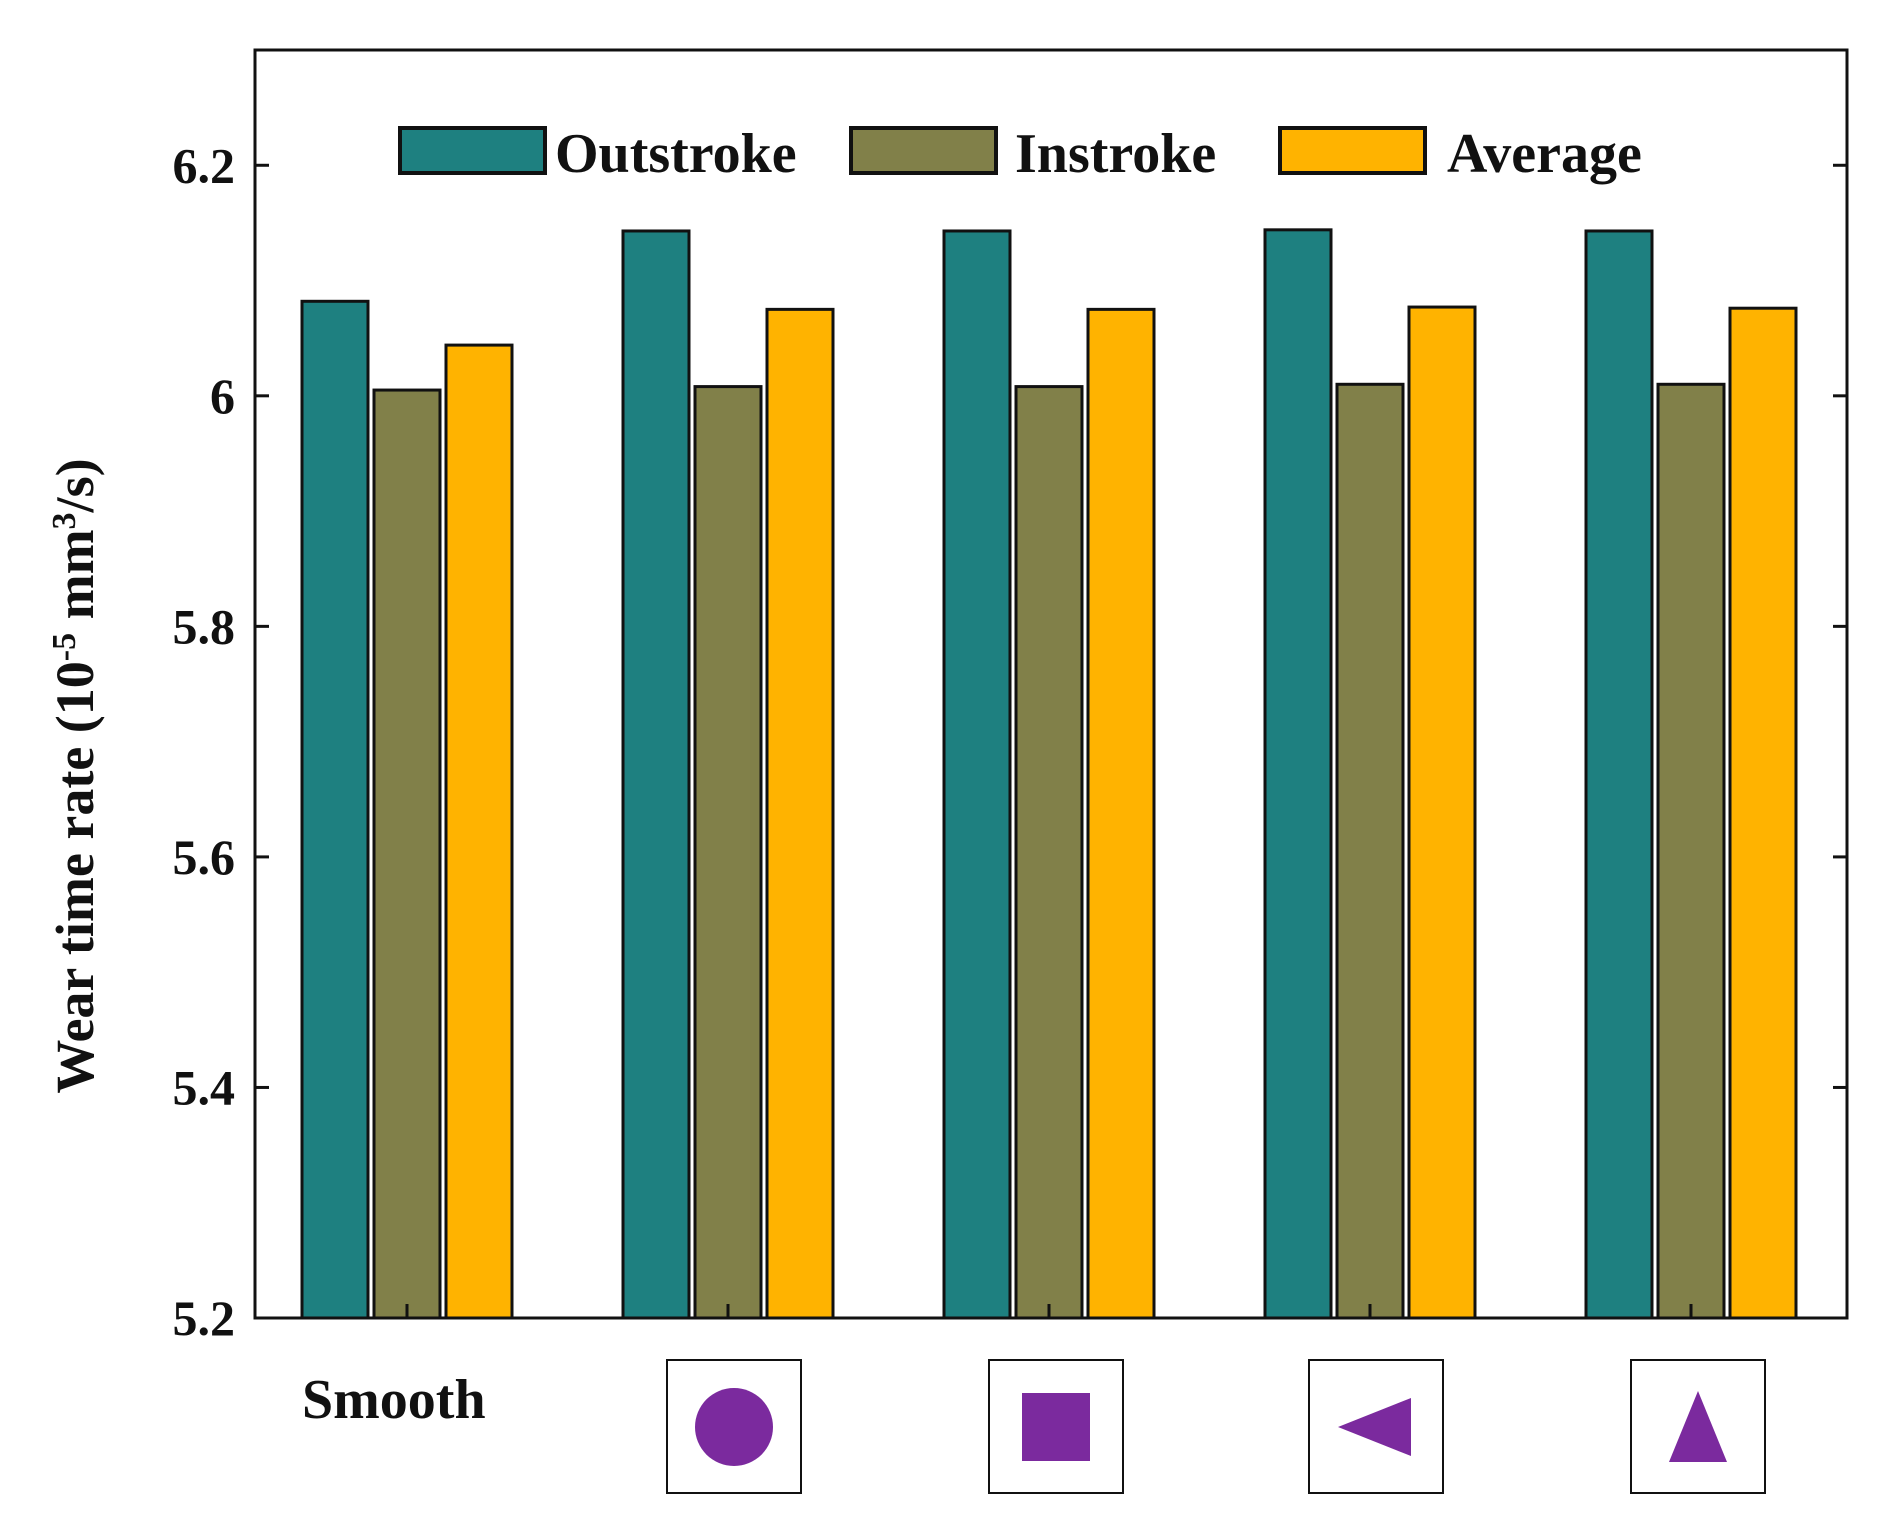  Describe the element at coordinates (204, 626) in the screenshot. I see `y-tick-label: 5.8` at that location.